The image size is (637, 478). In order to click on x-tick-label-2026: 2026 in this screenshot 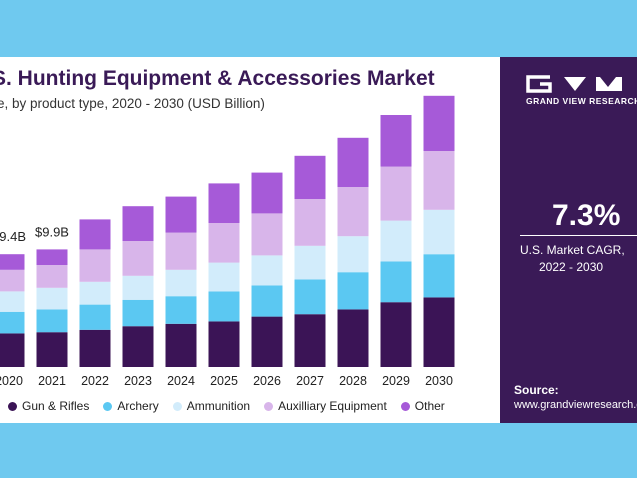, I will do `click(267, 381)`.